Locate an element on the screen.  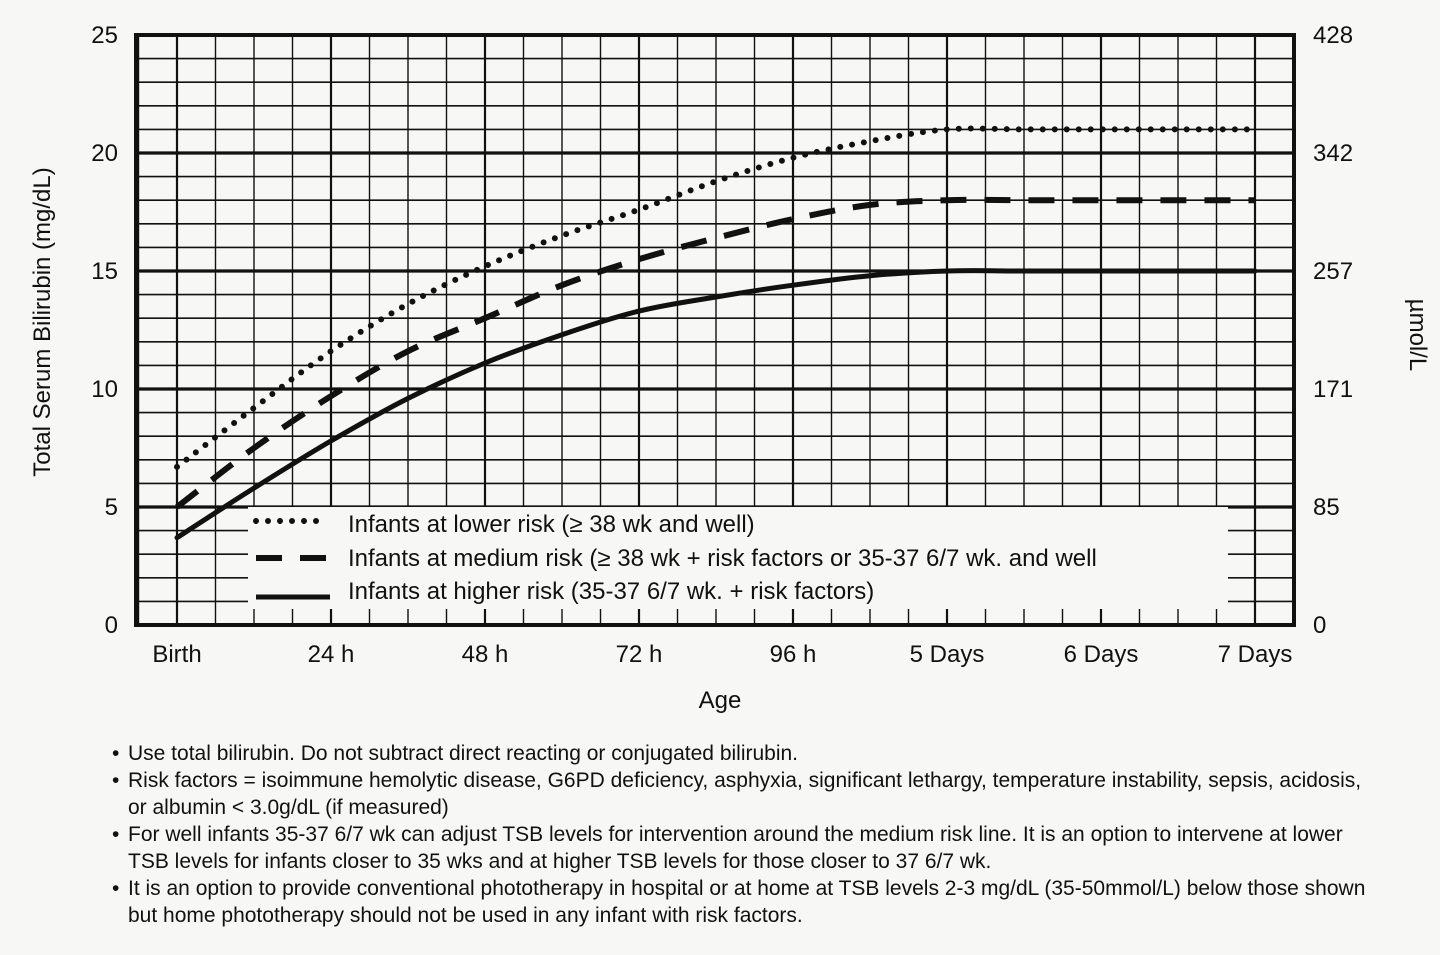
y2-tick-label: 85 is located at coordinates (1326, 507).